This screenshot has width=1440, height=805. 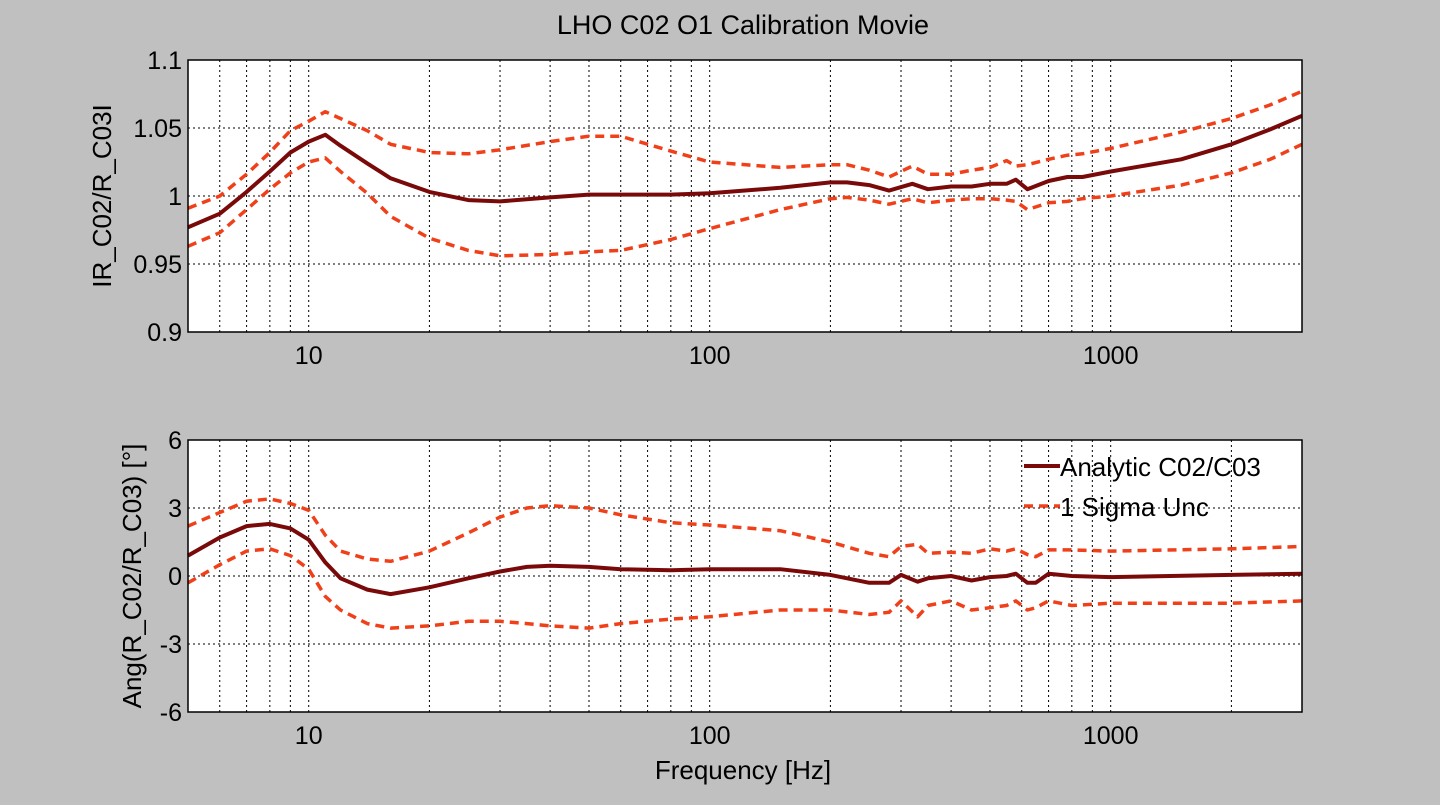 What do you see at coordinates (1160, 467) in the screenshot?
I see `legend-label-analytic: Analytic C02/C03` at bounding box center [1160, 467].